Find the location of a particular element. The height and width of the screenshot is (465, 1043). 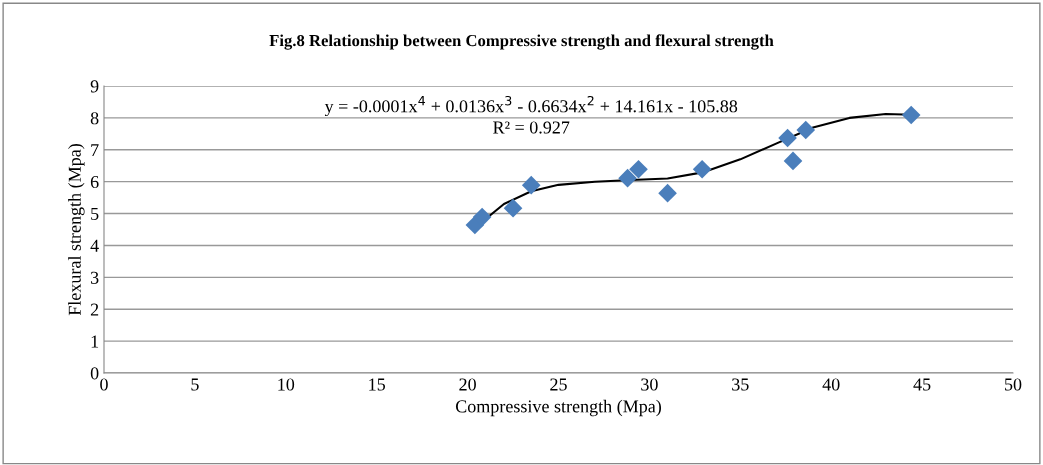

x-tick-label: 25 is located at coordinates (558, 384).